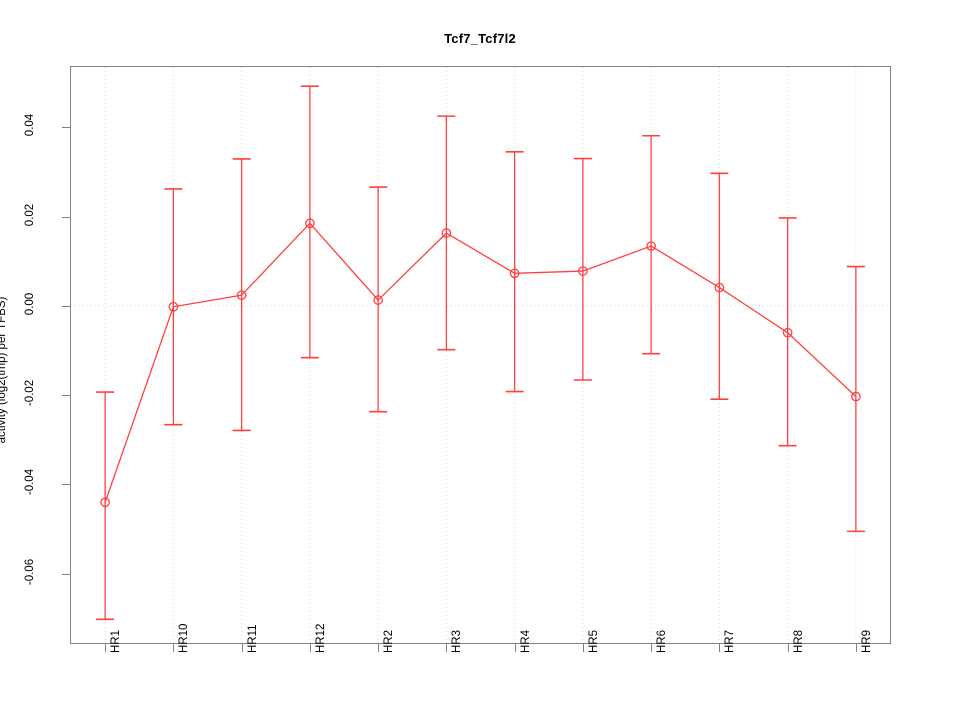 Image resolution: width=960 pixels, height=720 pixels. I want to click on x-axis-tick-label: HR11, so click(252, 638).